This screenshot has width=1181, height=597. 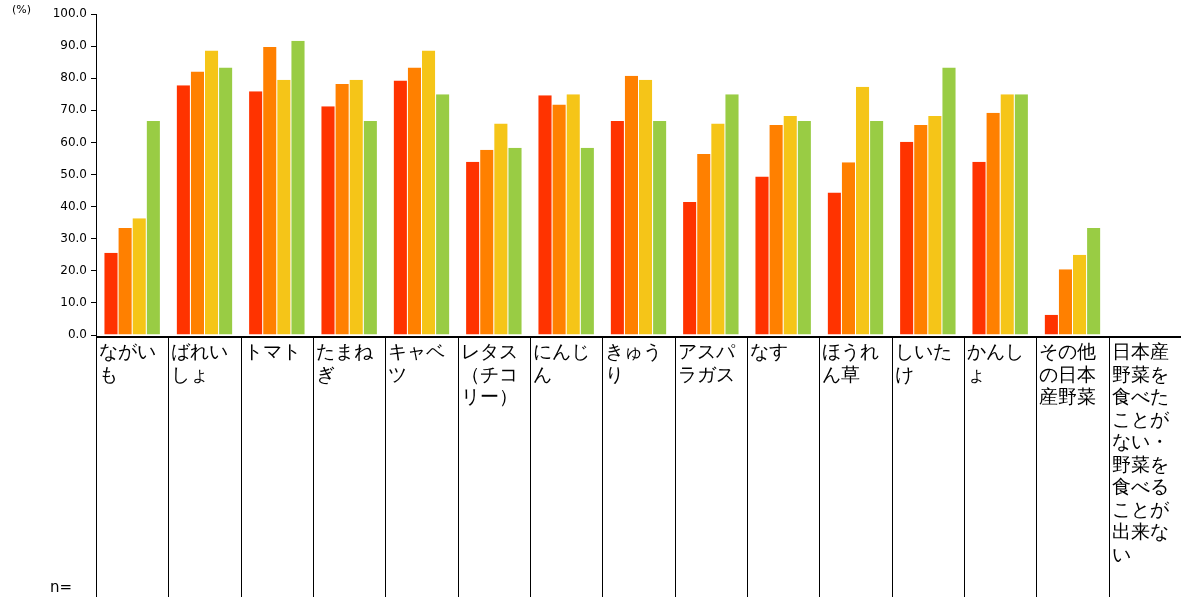 What do you see at coordinates (851, 362) in the screenshot?
I see `x-tick-label: ほうれん草` at bounding box center [851, 362].